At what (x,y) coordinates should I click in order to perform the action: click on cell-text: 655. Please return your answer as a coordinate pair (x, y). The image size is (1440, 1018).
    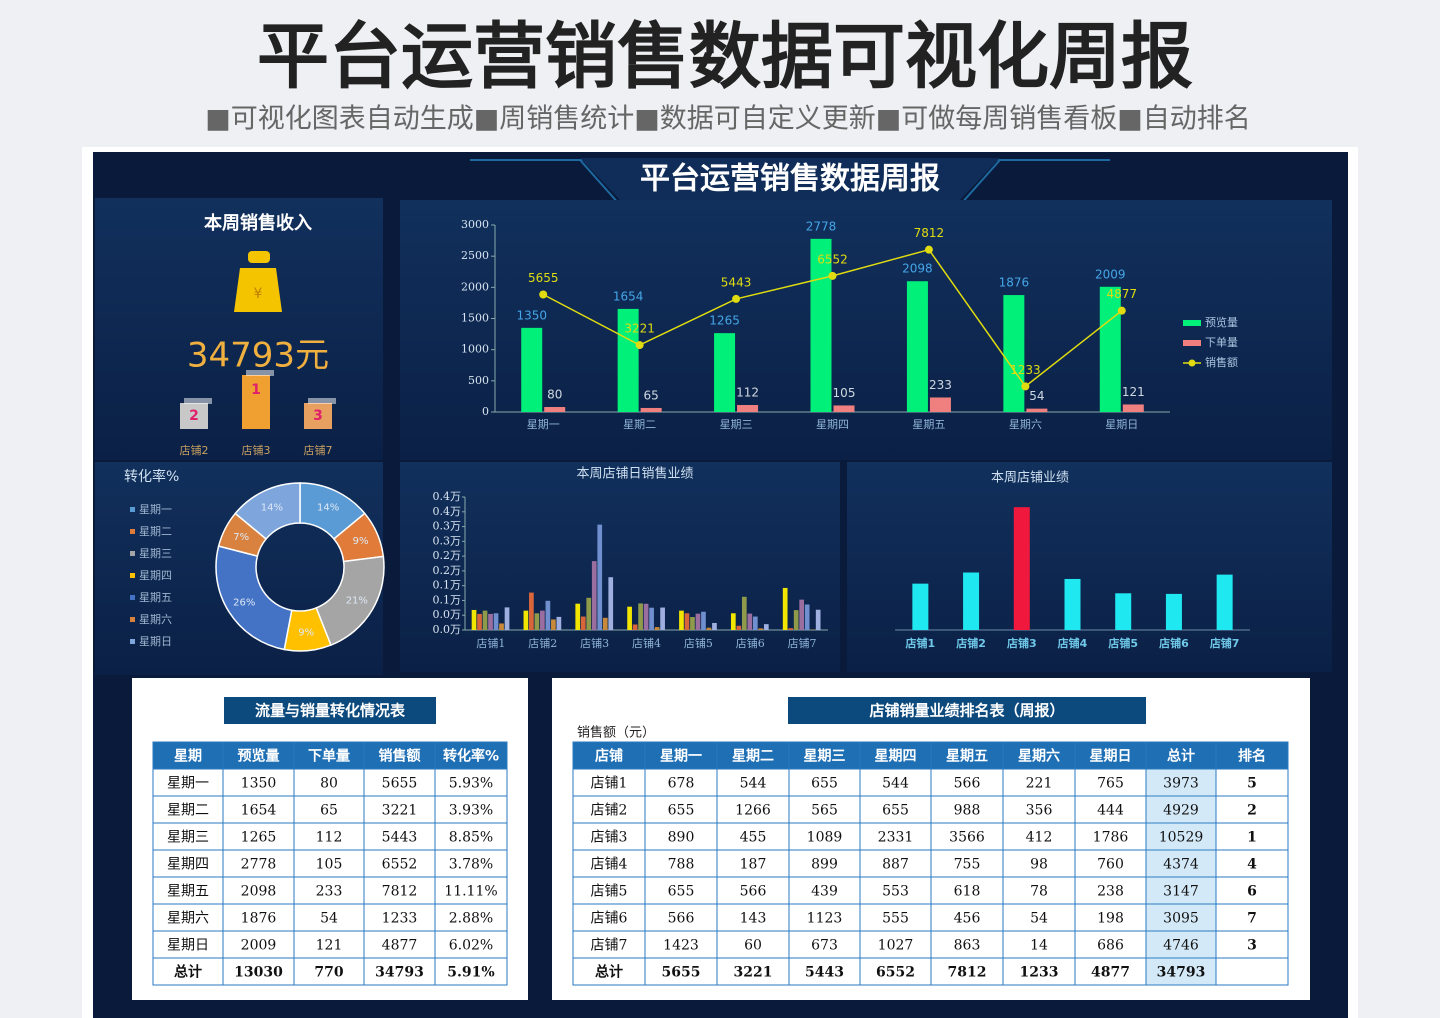
    Looking at the image, I should click on (681, 892).